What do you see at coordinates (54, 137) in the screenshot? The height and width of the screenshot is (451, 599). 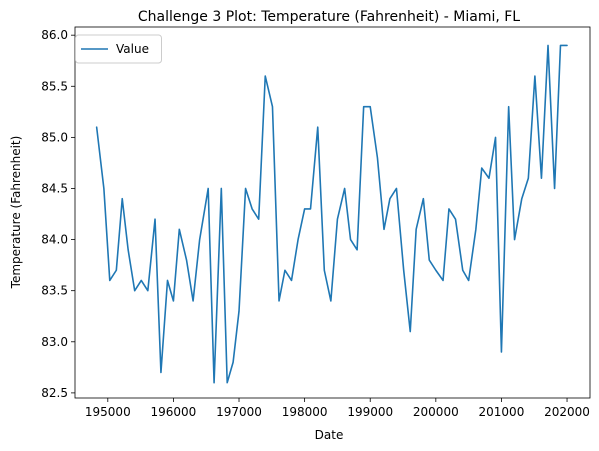 I see `y-tick-label: 85.0` at bounding box center [54, 137].